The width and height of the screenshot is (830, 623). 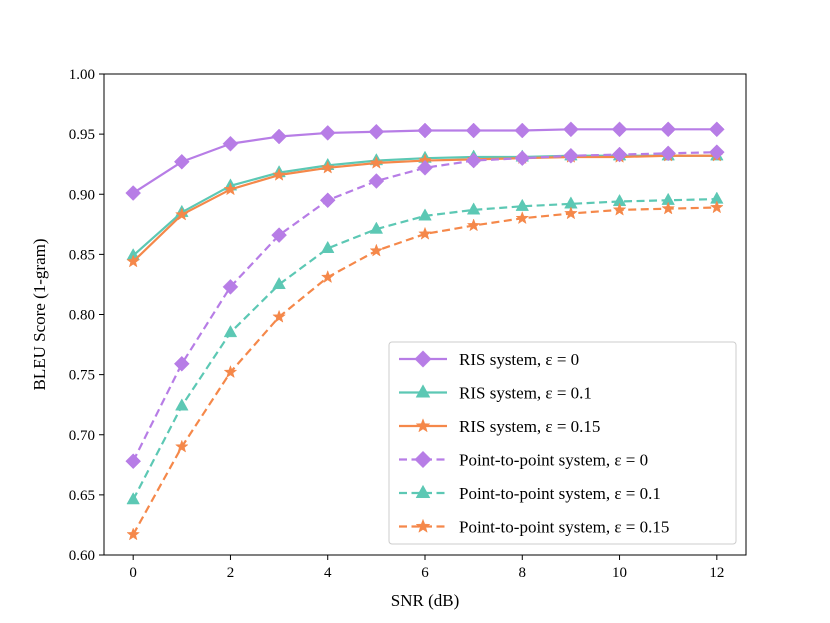 I want to click on legend-label: Point-to-point system, ε = 0.1, so click(x=560, y=493).